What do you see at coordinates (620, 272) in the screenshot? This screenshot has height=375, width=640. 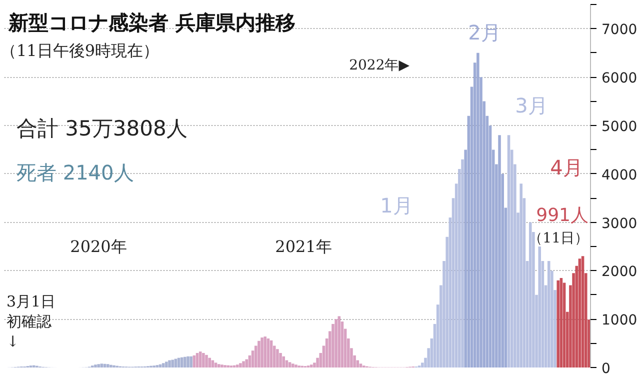 I see `y-tick-label: 2000` at bounding box center [620, 272].